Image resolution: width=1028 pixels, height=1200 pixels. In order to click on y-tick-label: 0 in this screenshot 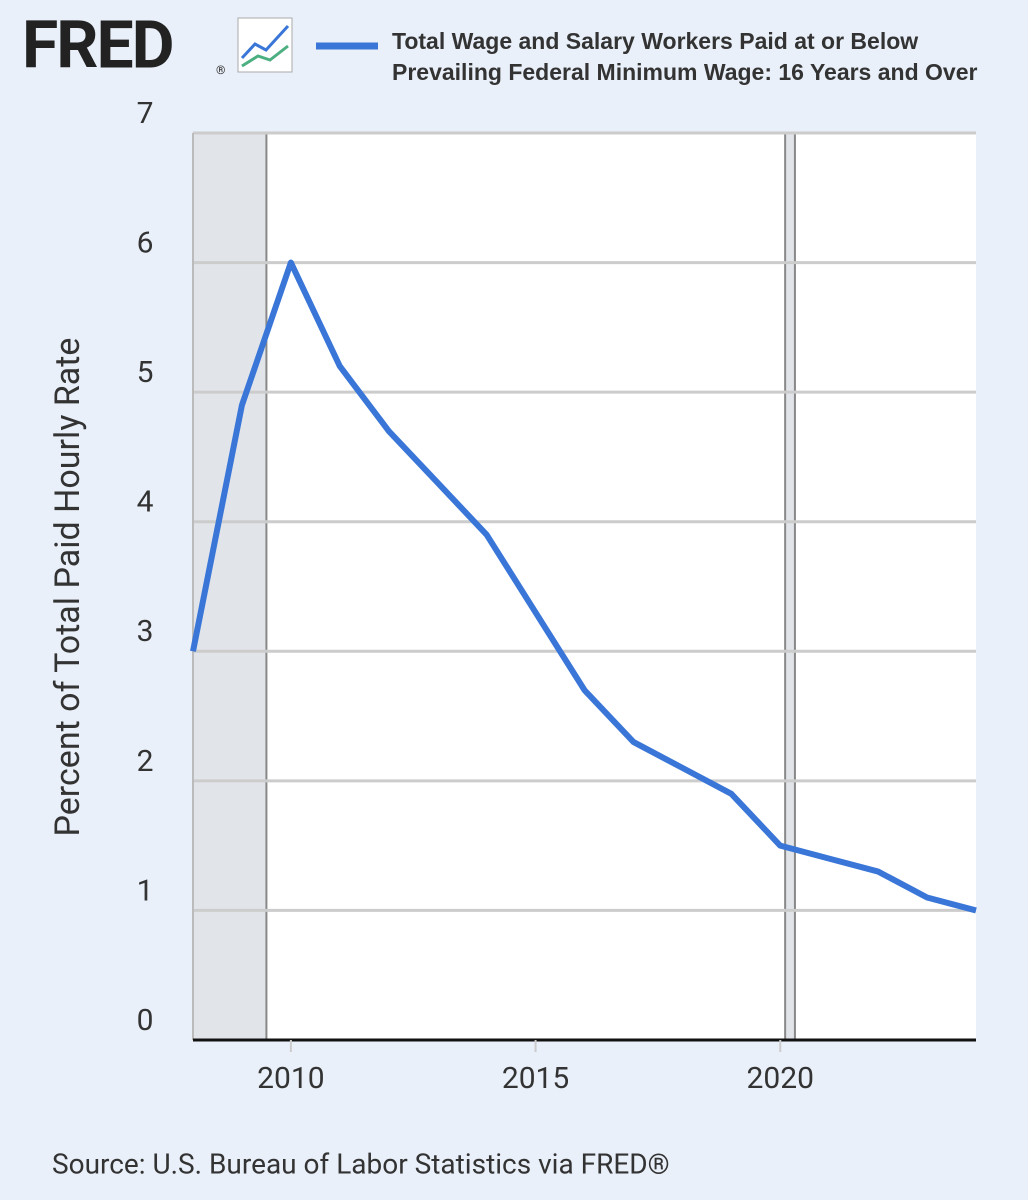, I will do `click(145, 1020)`.